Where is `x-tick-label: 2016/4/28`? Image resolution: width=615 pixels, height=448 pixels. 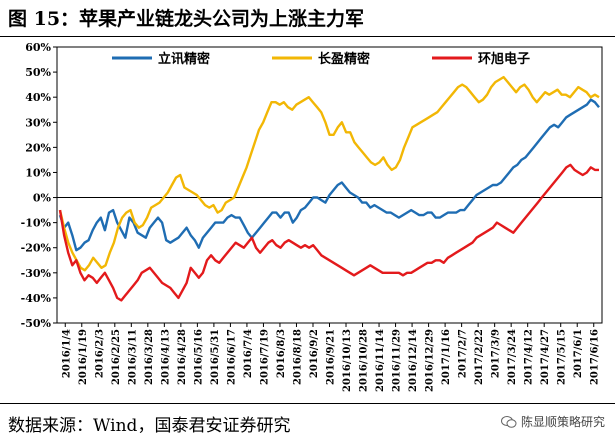
x-tick-label: 2016/4/28 is located at coordinates (182, 357).